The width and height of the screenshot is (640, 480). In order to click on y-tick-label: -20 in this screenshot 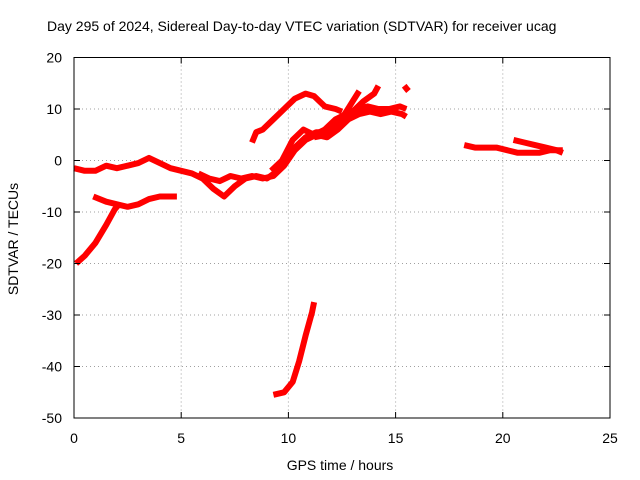, I will do `click(52, 264)`.